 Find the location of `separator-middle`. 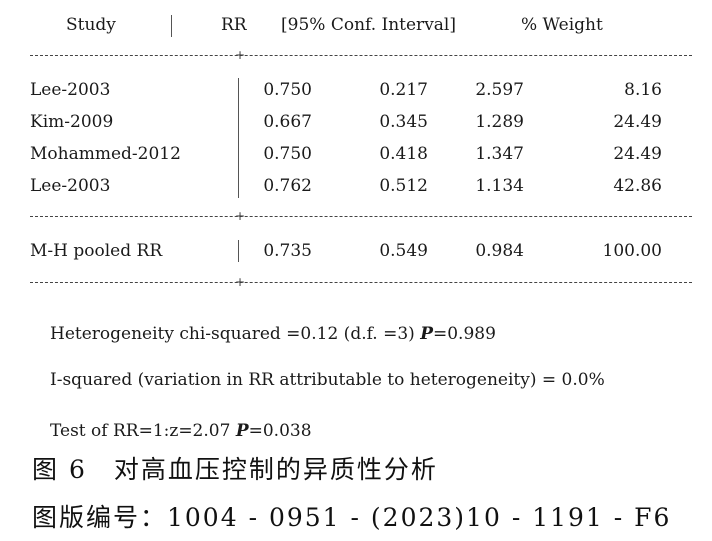

separator-middle is located at coordinates (361, 216).